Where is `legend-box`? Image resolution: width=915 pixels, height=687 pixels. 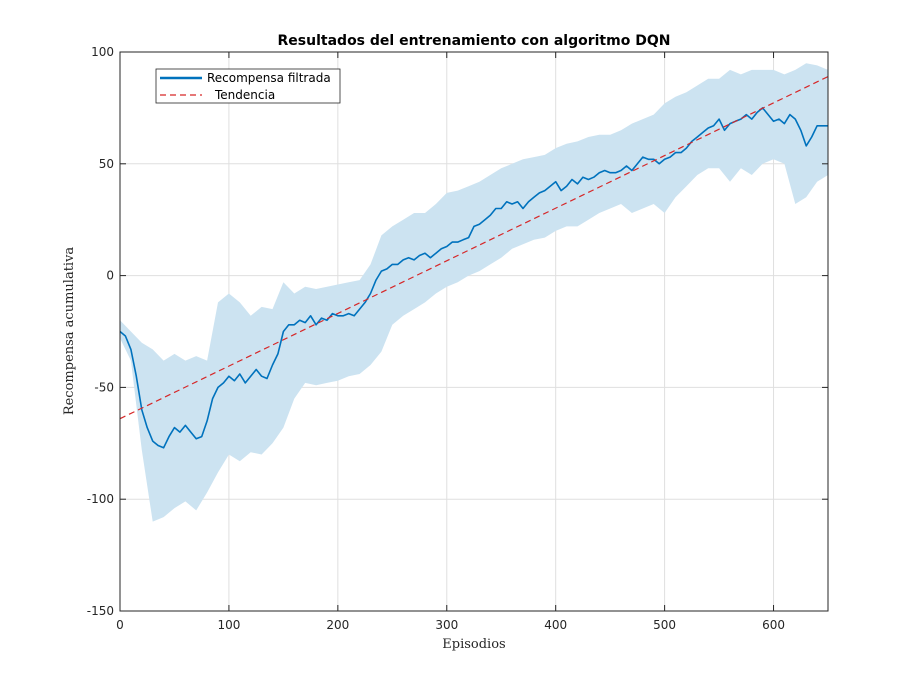 legend-box is located at coordinates (248, 86).